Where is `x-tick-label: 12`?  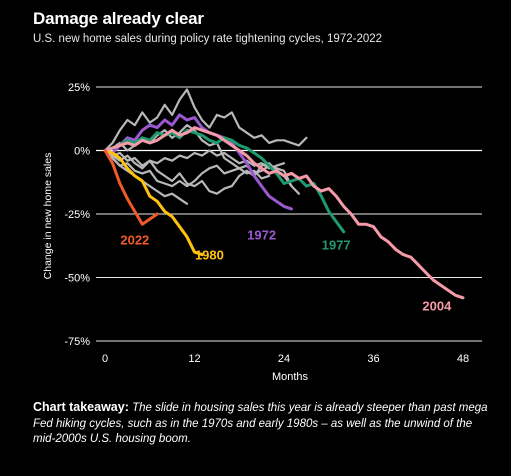 x-tick-label: 12 is located at coordinates (194, 359).